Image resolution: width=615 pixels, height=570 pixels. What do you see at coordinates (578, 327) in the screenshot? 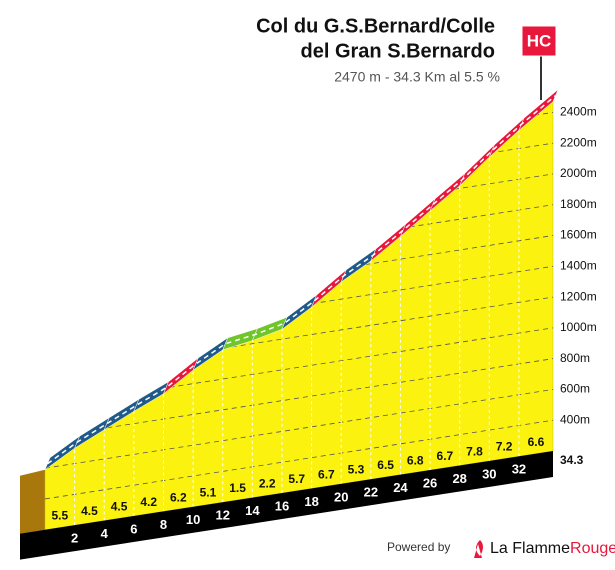
I see `y-tick-label: 1000m` at bounding box center [578, 327].